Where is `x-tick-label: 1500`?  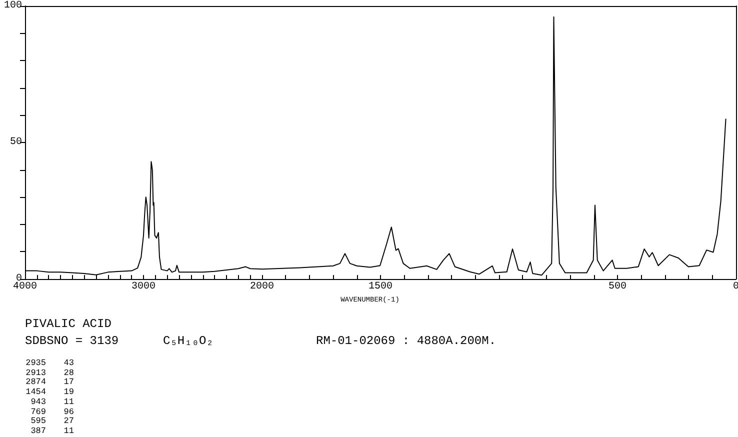 x-tick-label: 1500 is located at coordinates (380, 287).